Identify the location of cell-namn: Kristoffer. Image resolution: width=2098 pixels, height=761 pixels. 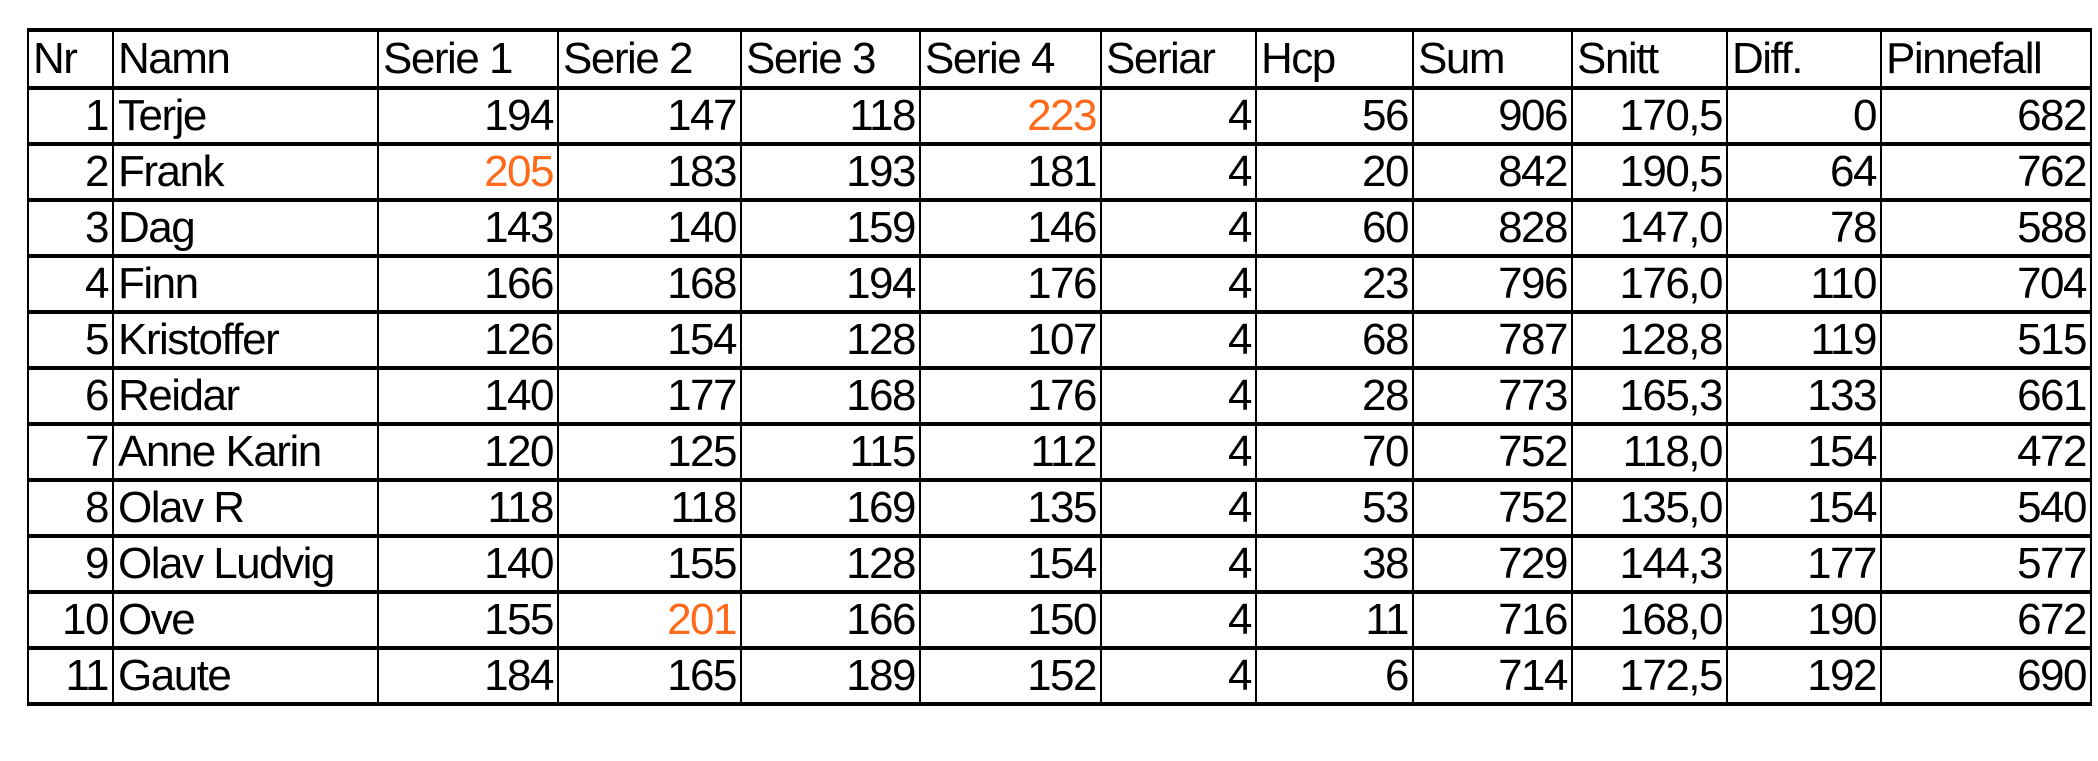
(245, 340).